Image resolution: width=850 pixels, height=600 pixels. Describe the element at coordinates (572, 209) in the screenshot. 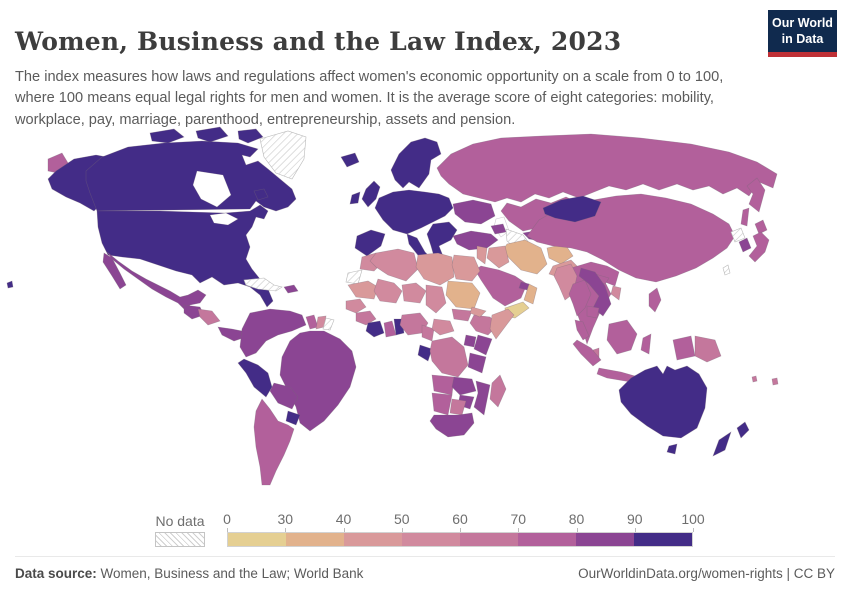

I see `region-mongolia` at that location.